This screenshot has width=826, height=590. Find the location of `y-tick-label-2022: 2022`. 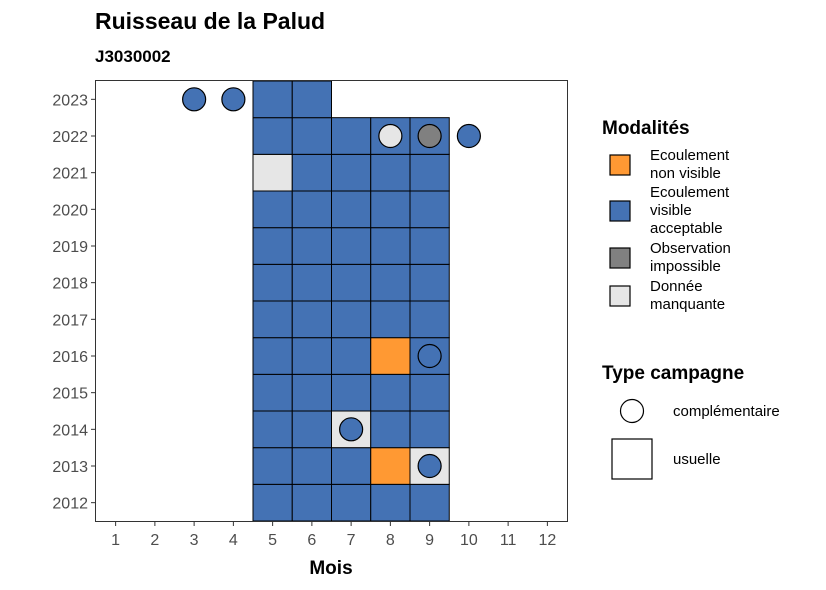

y-tick-label-2022: 2022 is located at coordinates (70, 137).